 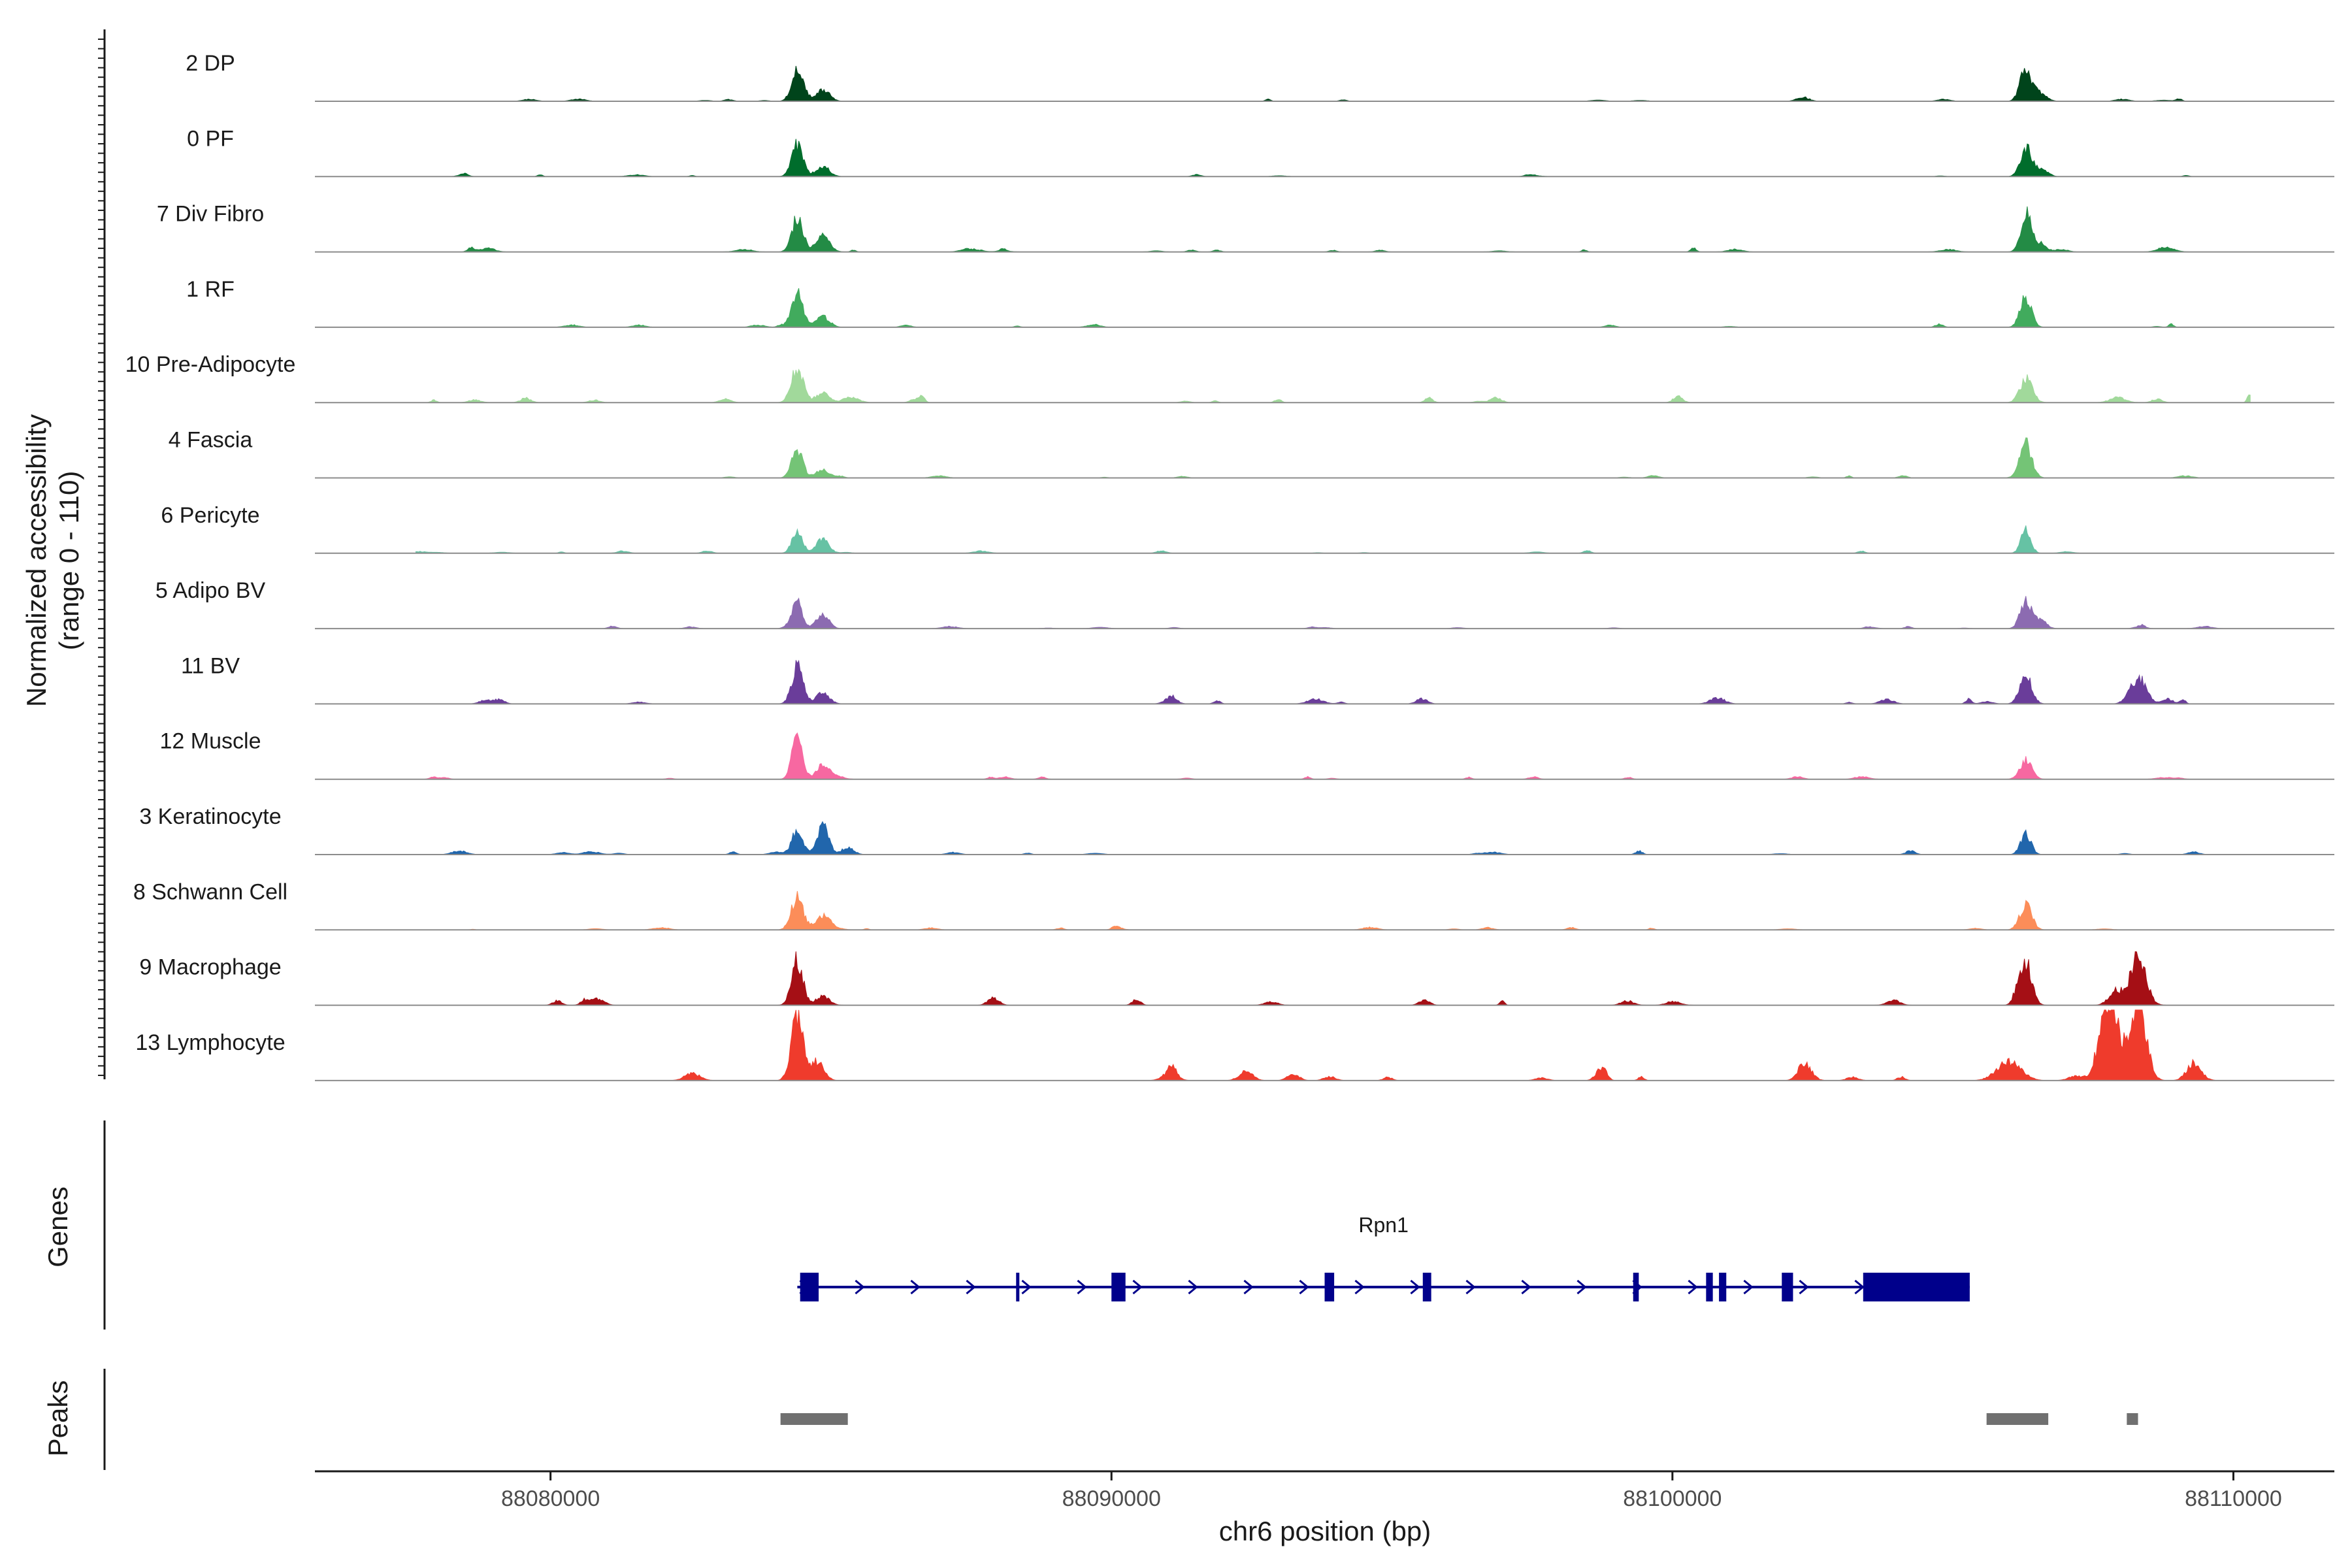 What do you see at coordinates (1383, 1257) in the screenshot?
I see `gene-track: Rpn1` at bounding box center [1383, 1257].